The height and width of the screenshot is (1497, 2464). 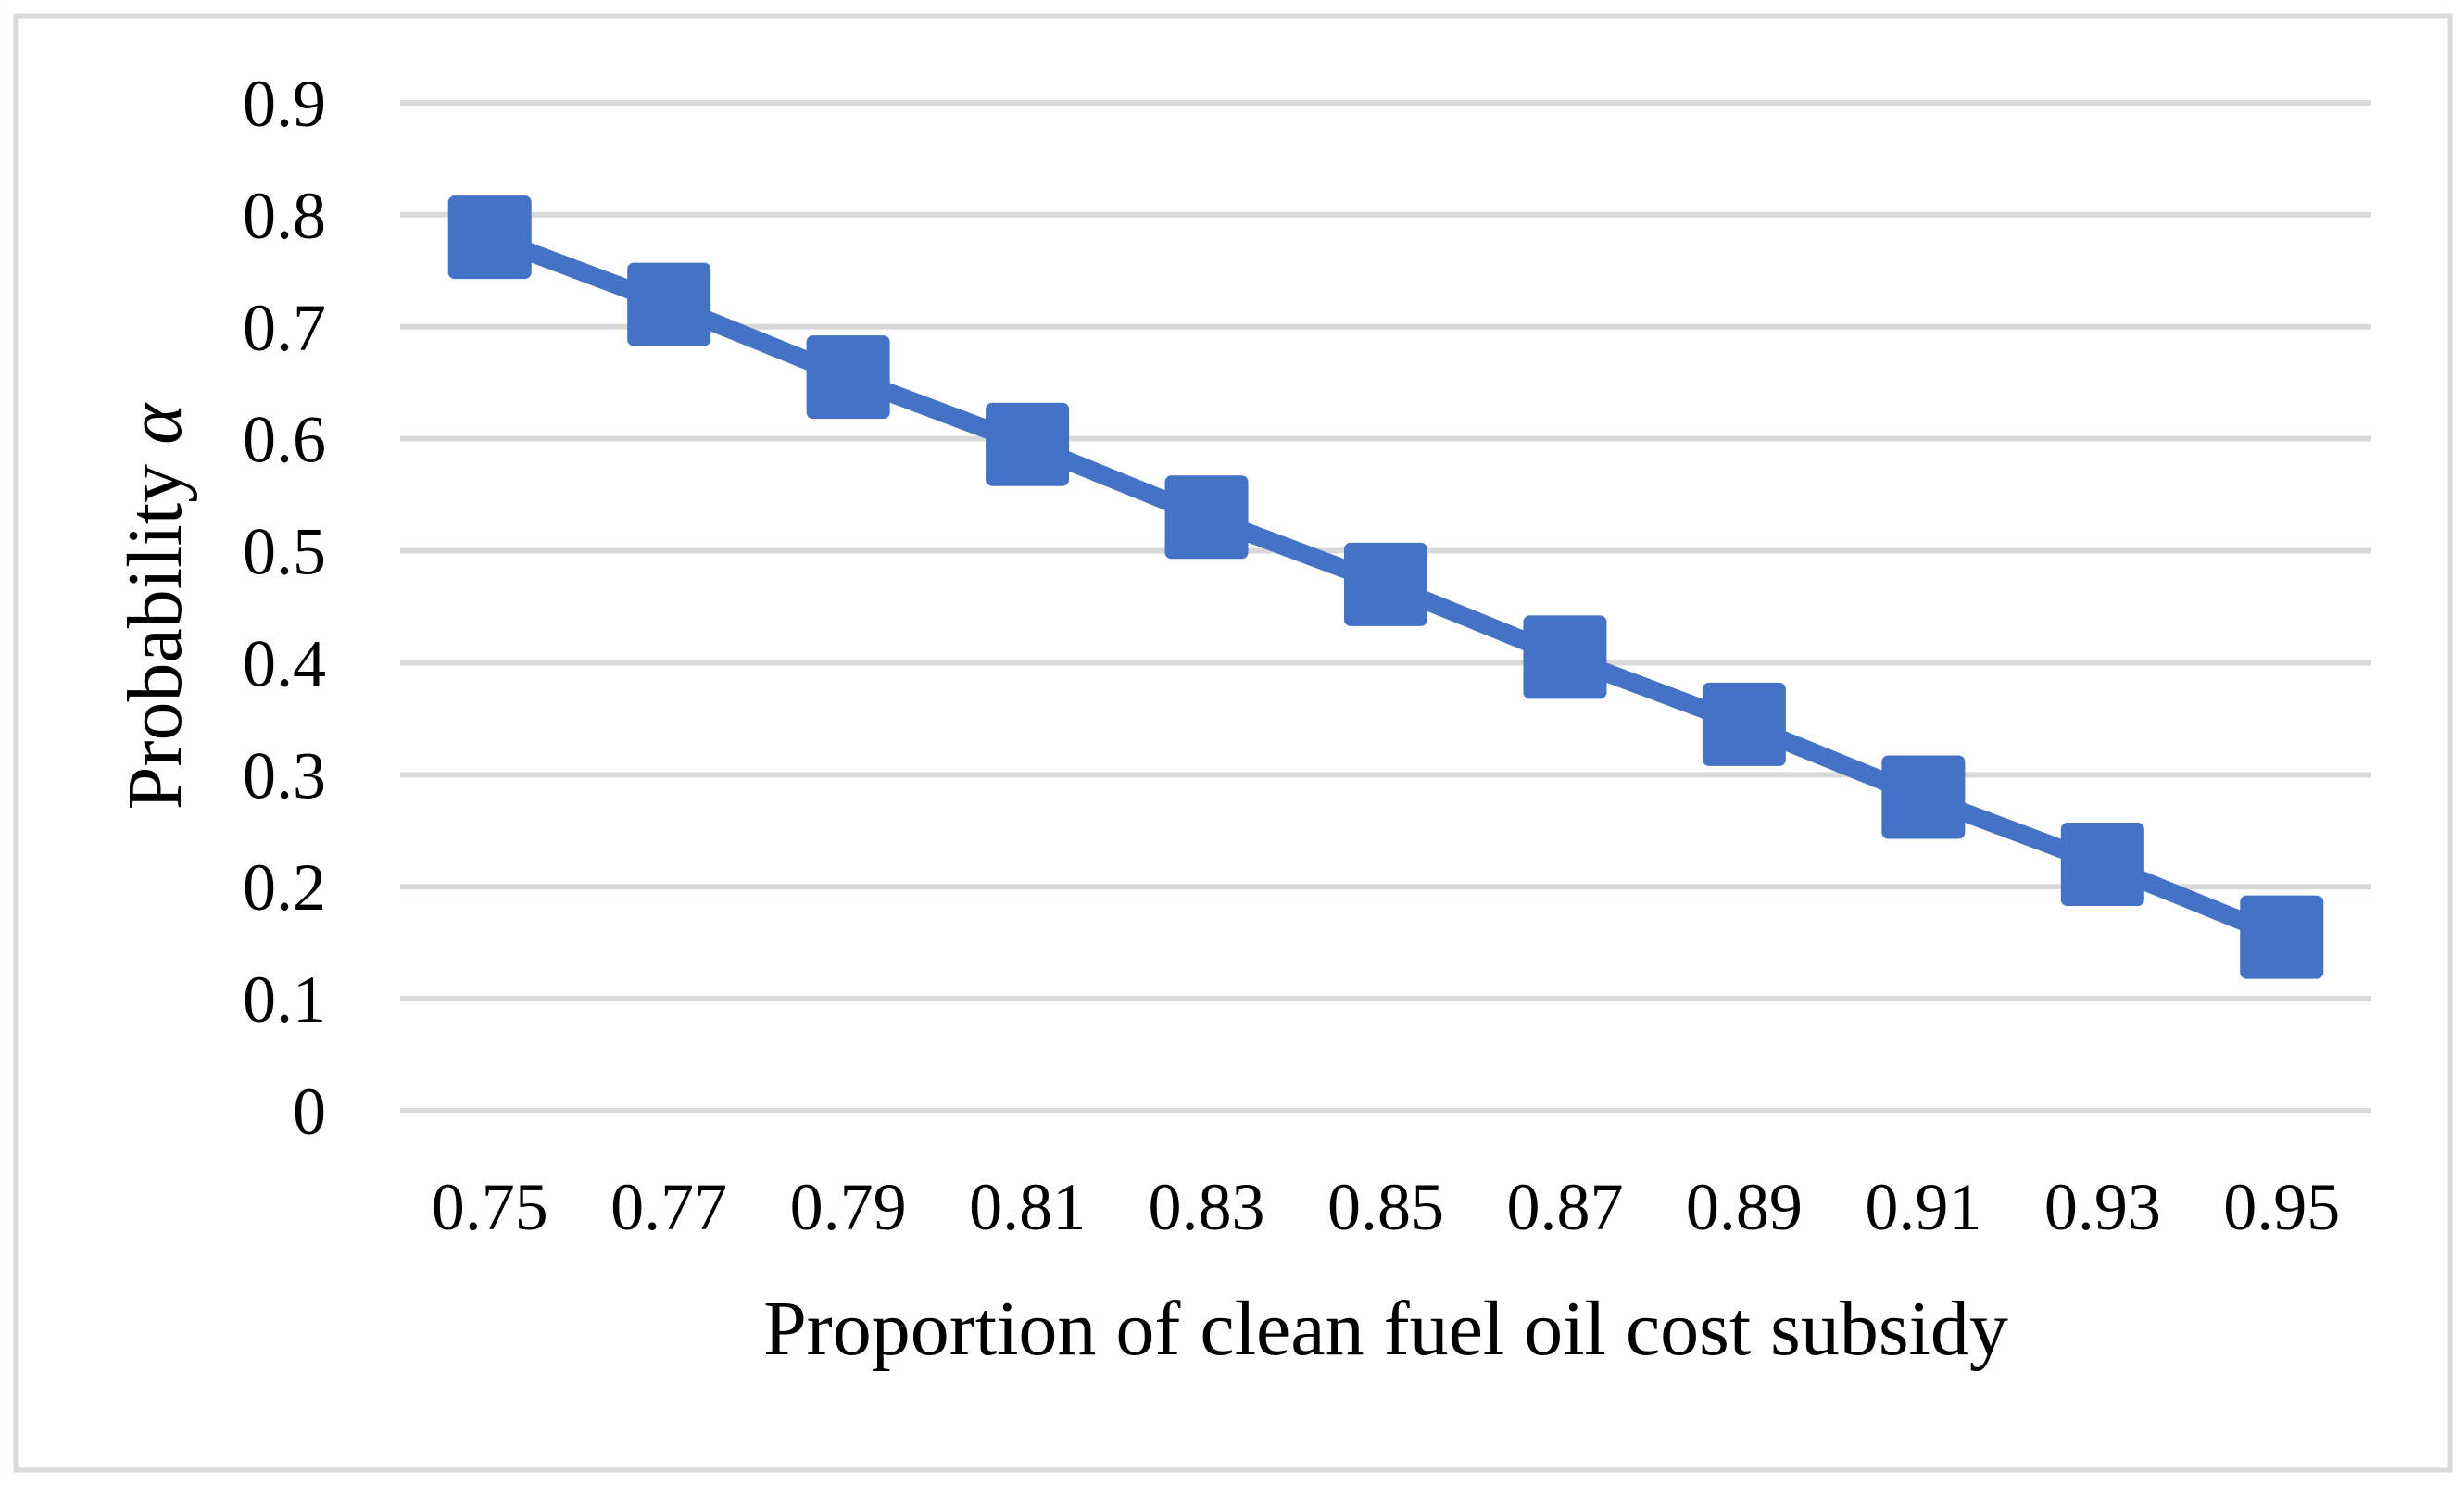 I want to click on y-tick-label: 0.2, so click(x=284, y=887).